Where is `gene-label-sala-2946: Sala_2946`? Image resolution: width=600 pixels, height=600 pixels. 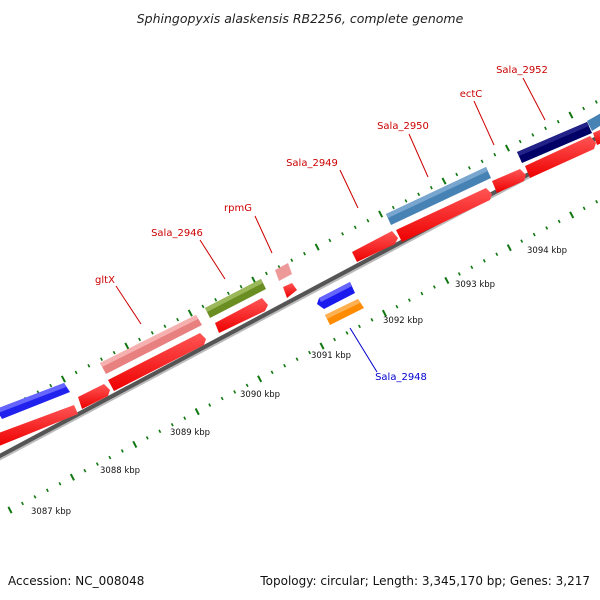
gene-label-sala-2946: Sala_2946 is located at coordinates (177, 233).